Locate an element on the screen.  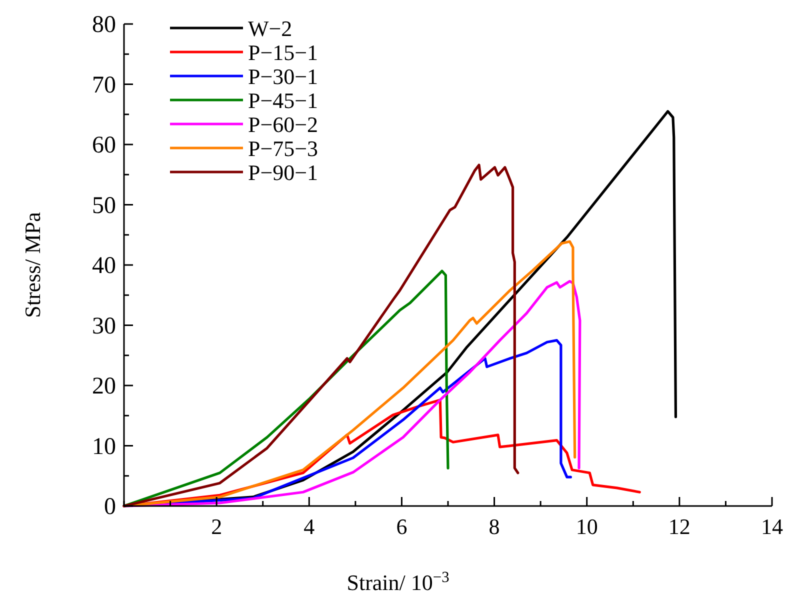
y-tick-label: 30 is located at coordinates (104, 326).